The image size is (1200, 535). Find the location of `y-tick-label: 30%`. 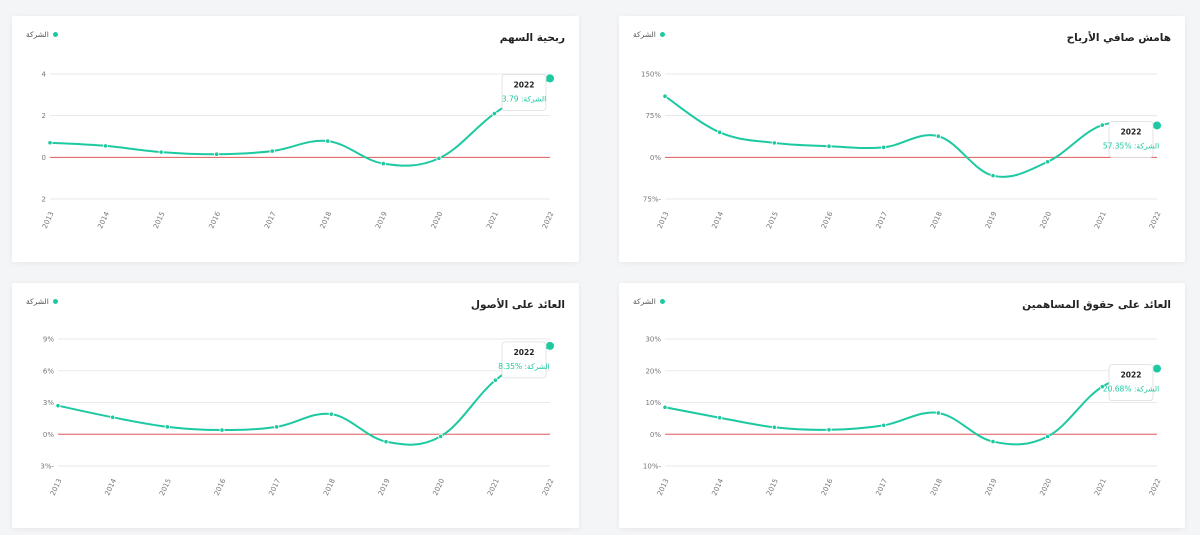

y-tick-label: 30% is located at coordinates (653, 340).